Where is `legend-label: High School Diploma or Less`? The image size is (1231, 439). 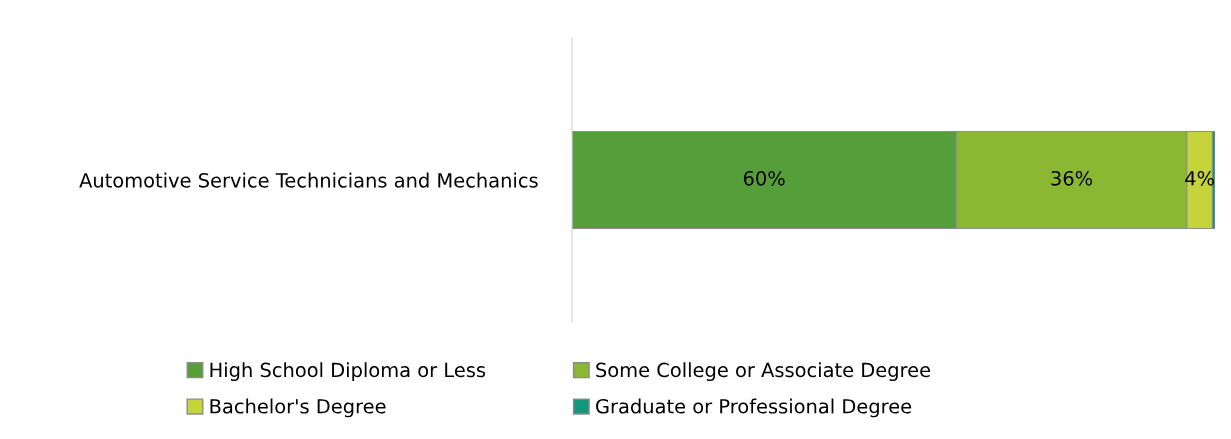
legend-label: High School Diploma or Less is located at coordinates (348, 372).